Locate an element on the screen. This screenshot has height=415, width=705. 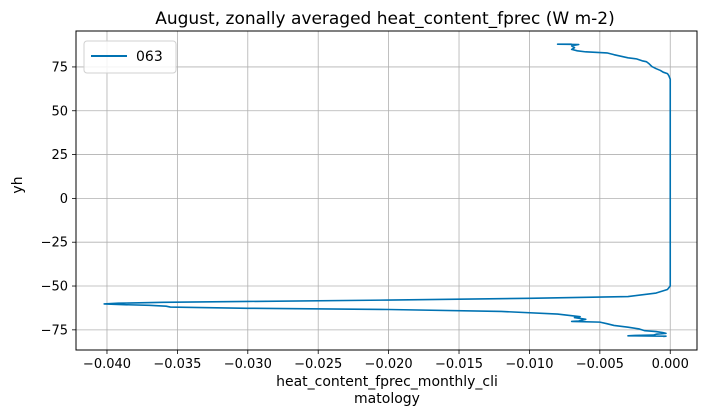
legend: 063 is located at coordinates (130, 57).